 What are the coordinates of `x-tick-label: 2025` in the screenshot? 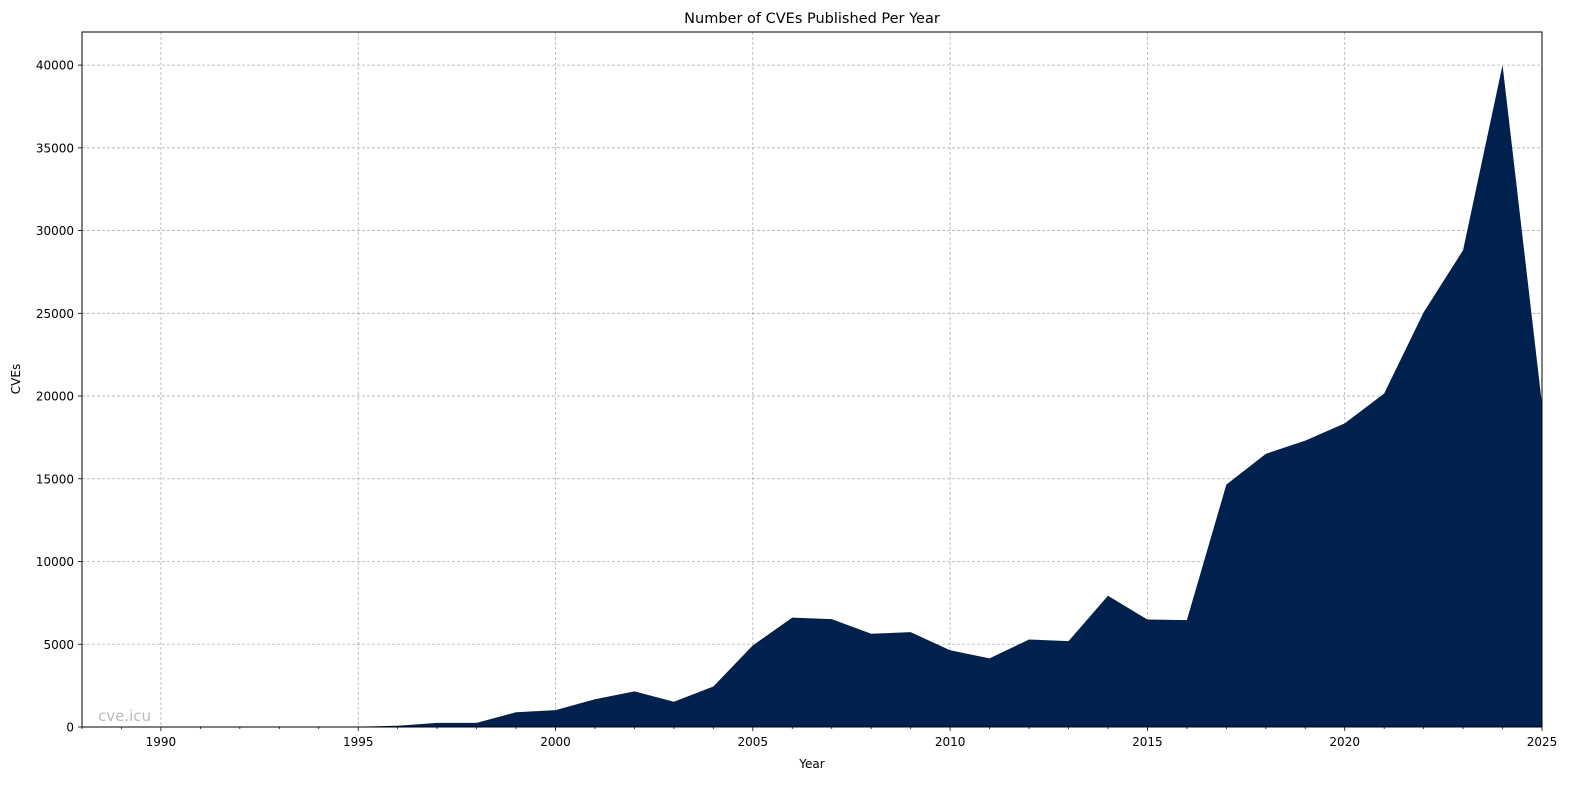 It's located at (1542, 742).